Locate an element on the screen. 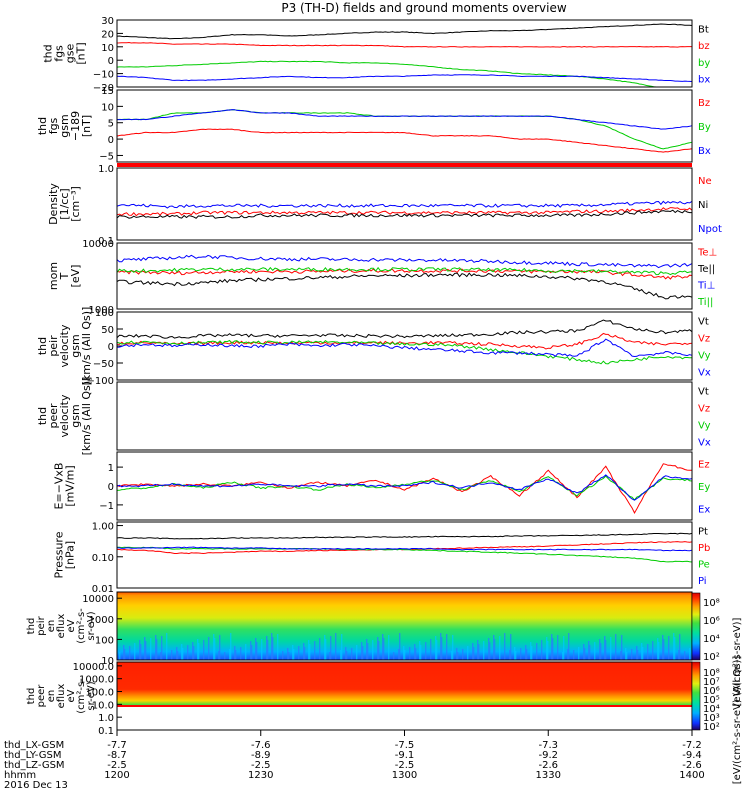  ytick-label-fgs_gse: −10 is located at coordinates (103, 75).